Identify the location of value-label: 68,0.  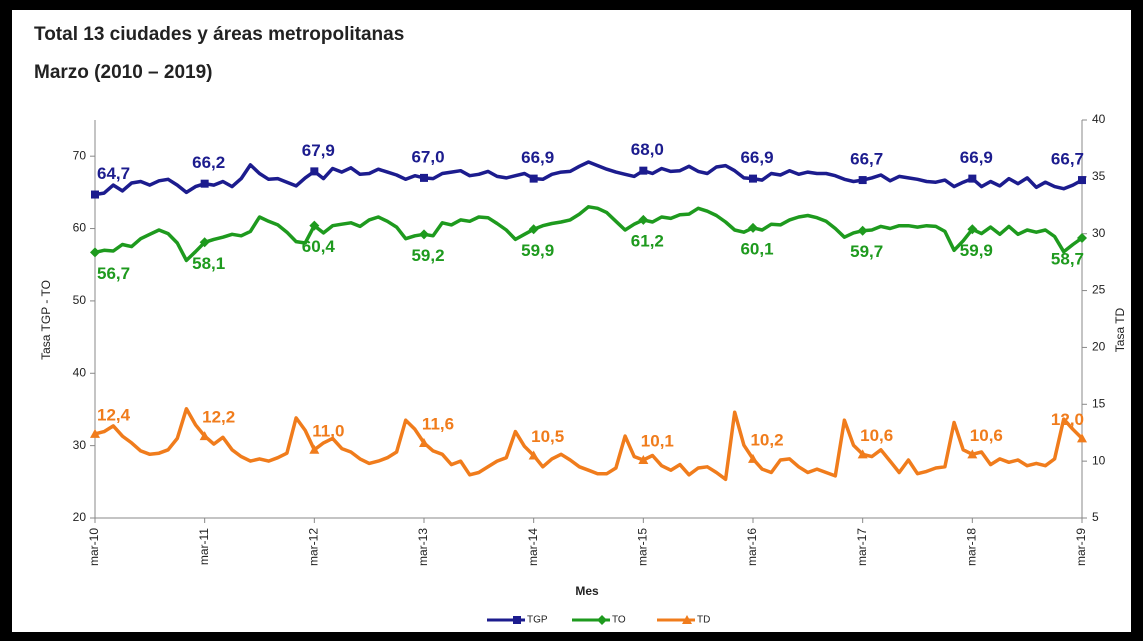
(647, 149).